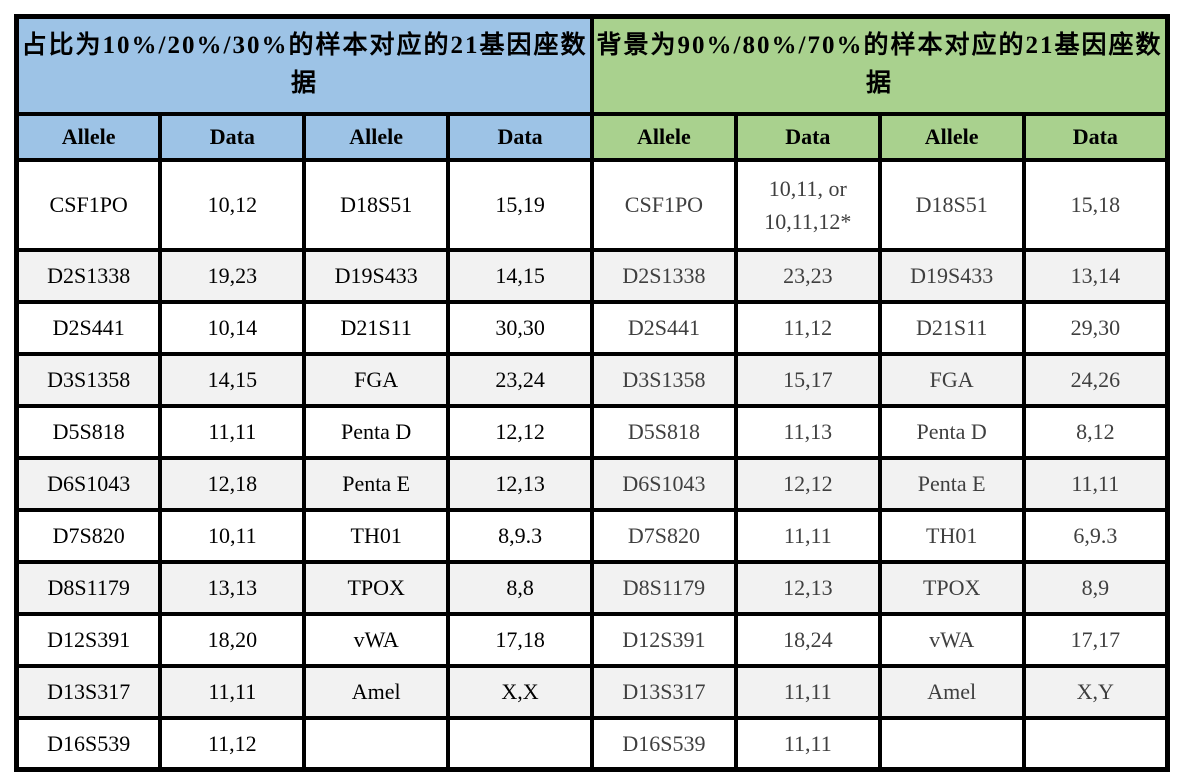  I want to click on left-data-cell: 19,23, so click(232, 275).